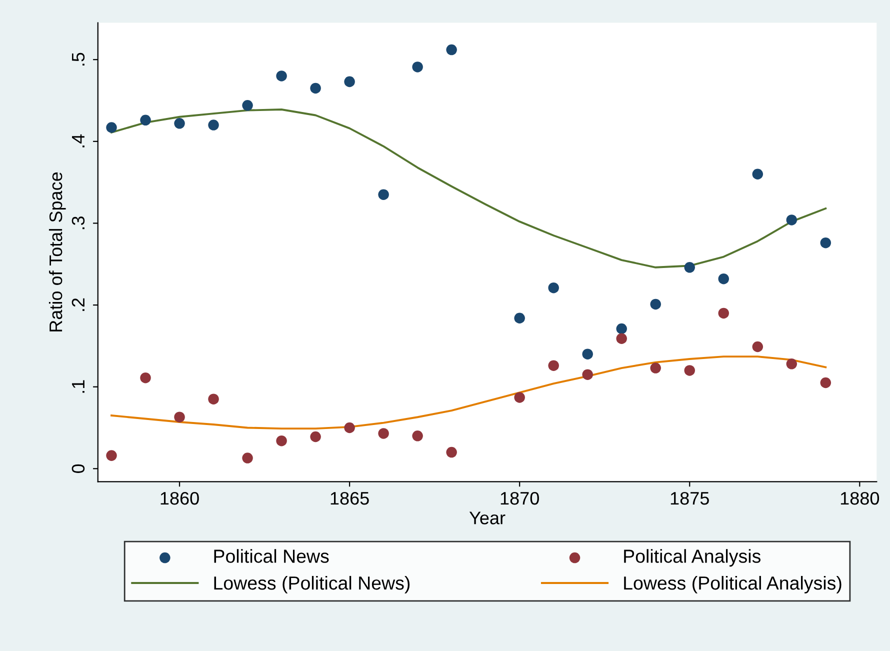 This screenshot has width=890, height=651. Describe the element at coordinates (78, 59) in the screenshot. I see `y-tick-label: .5` at that location.